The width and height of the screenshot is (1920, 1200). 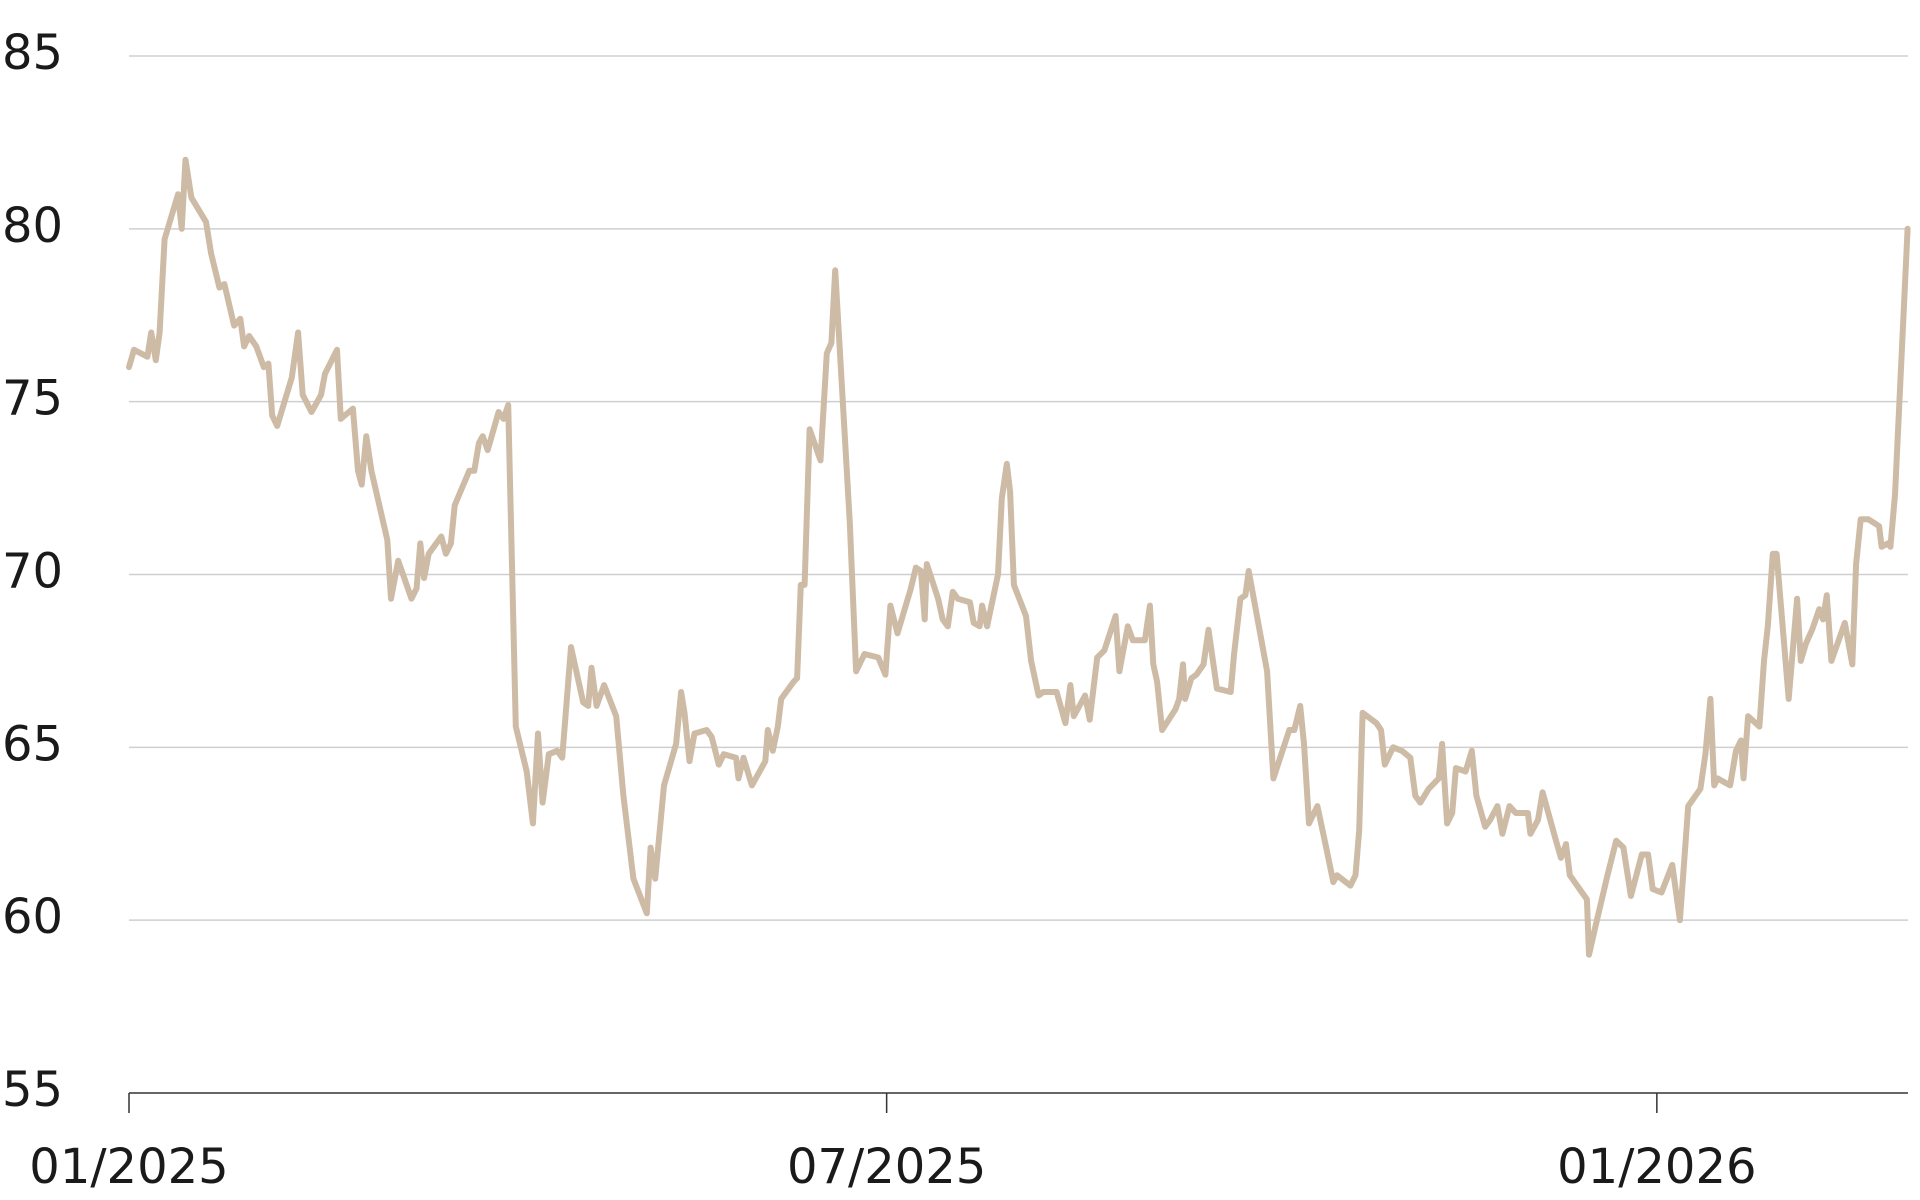 I want to click on y-tick-label: 60, so click(x=32, y=917).